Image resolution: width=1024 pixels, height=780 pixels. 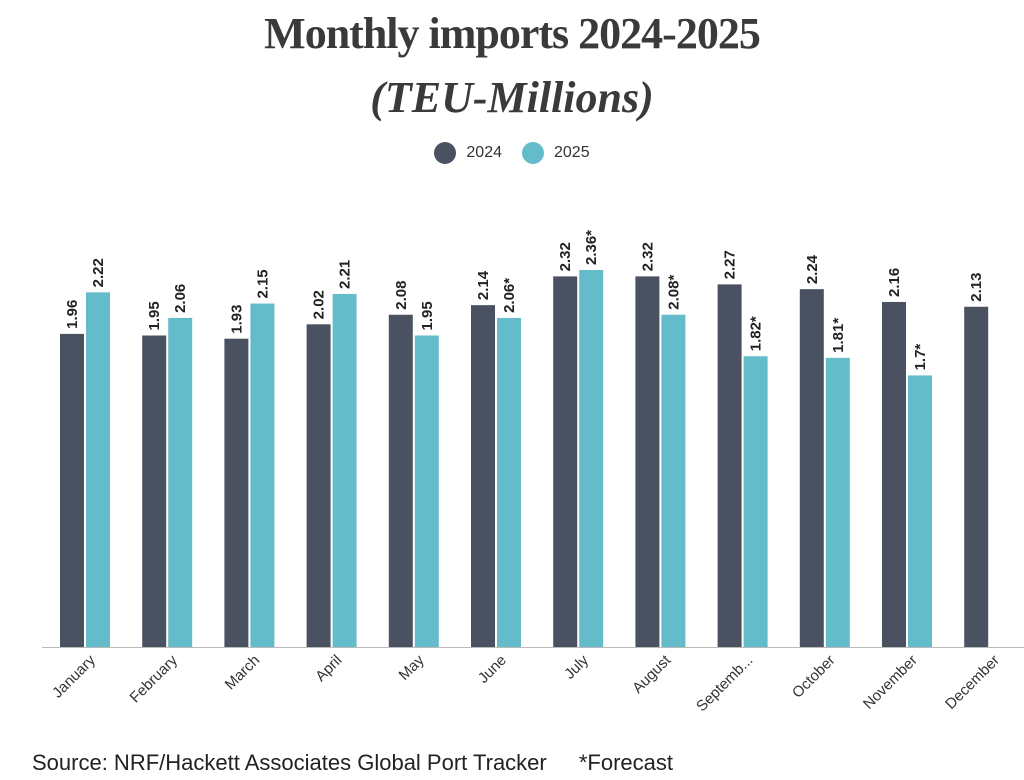 What do you see at coordinates (509, 295) in the screenshot?
I see `data-label-2025-5: 2.06*` at bounding box center [509, 295].